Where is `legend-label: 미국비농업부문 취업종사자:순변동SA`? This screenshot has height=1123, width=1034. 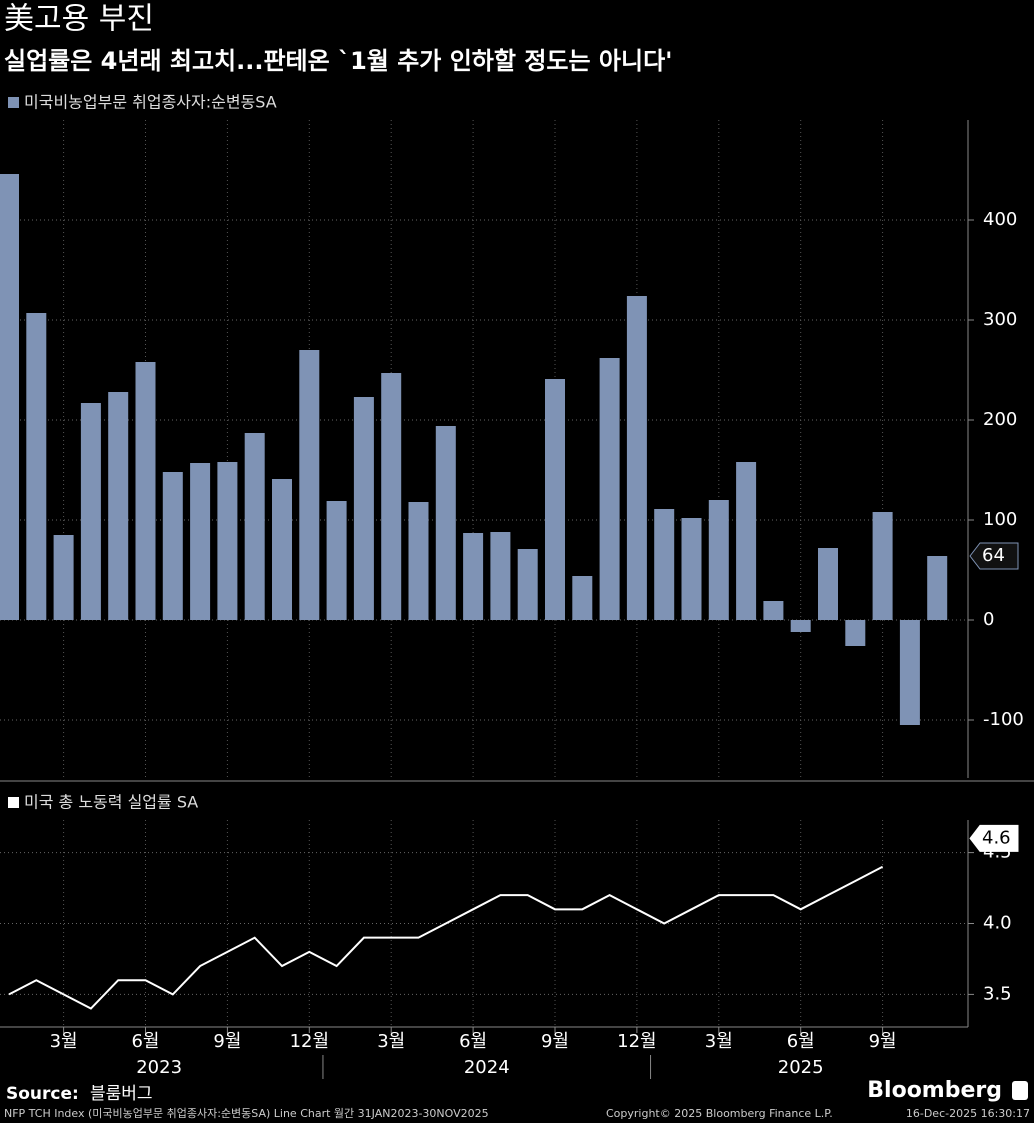
legend-label: 미국비농업부문 취업종사자:순변동SA is located at coordinates (150, 102).